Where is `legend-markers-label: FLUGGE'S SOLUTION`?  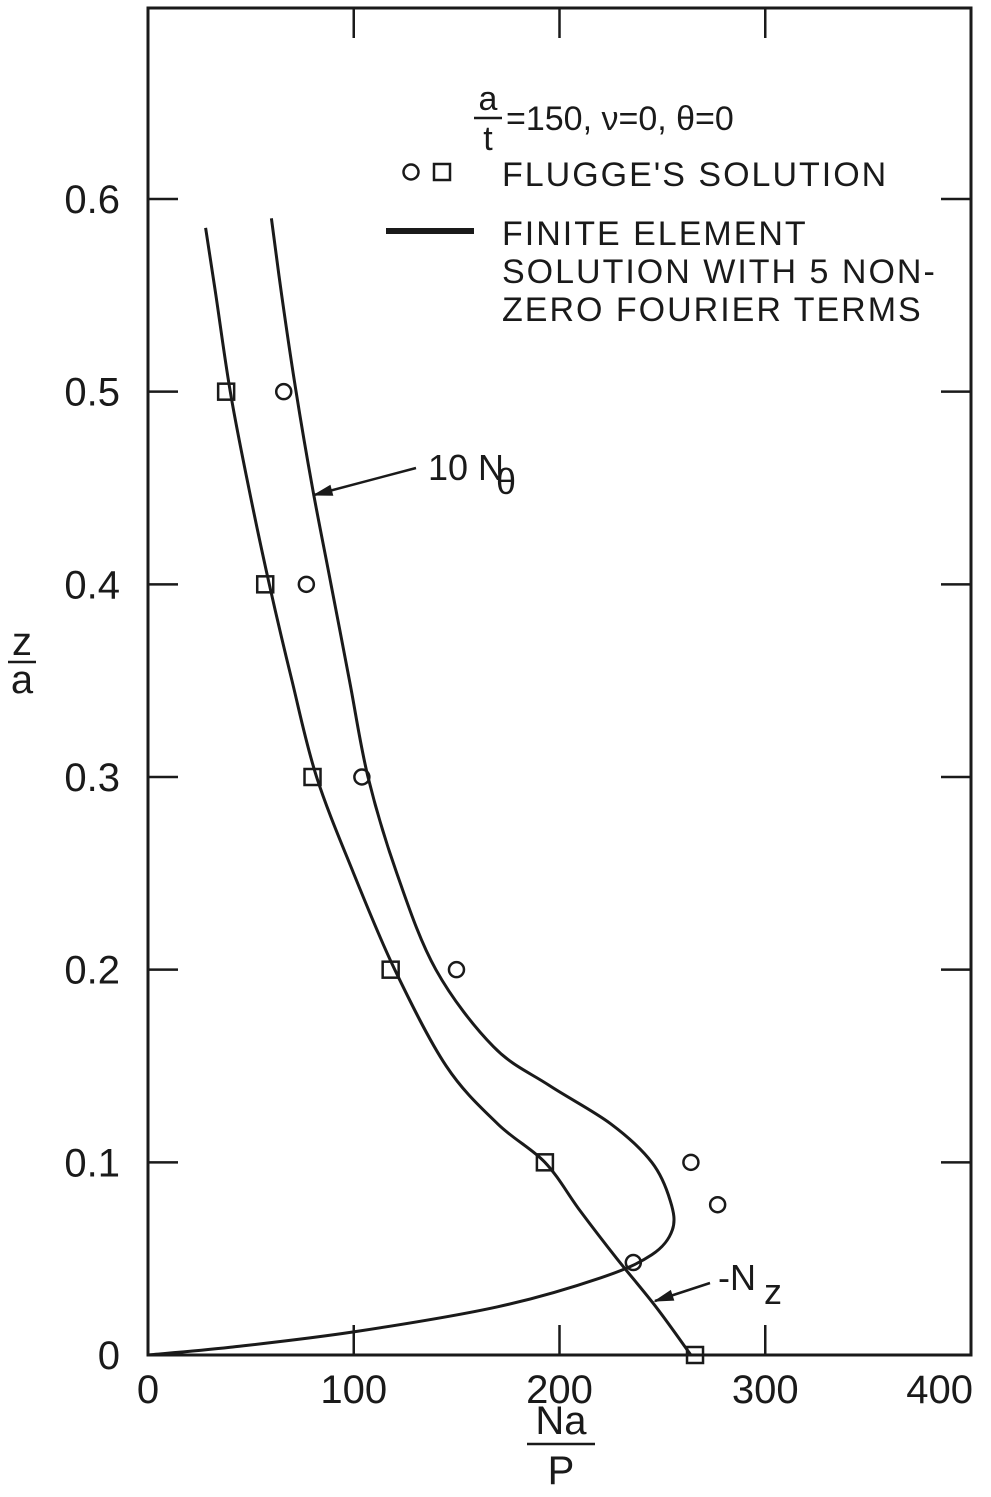 legend-markers-label: FLUGGE'S SOLUTION is located at coordinates (695, 175).